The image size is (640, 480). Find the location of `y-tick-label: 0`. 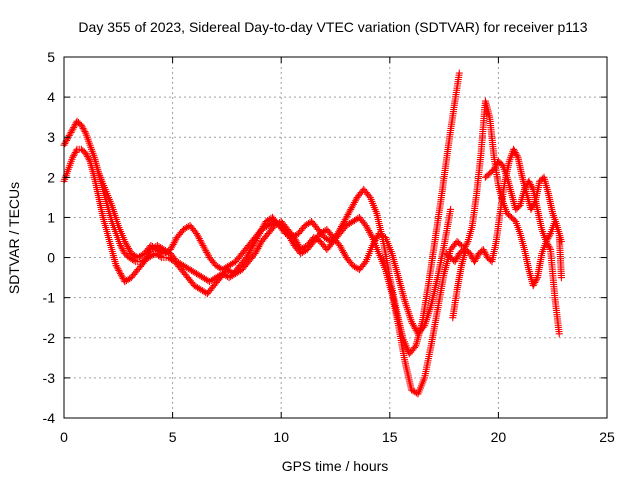

y-tick-label: 0 is located at coordinates (51, 258).